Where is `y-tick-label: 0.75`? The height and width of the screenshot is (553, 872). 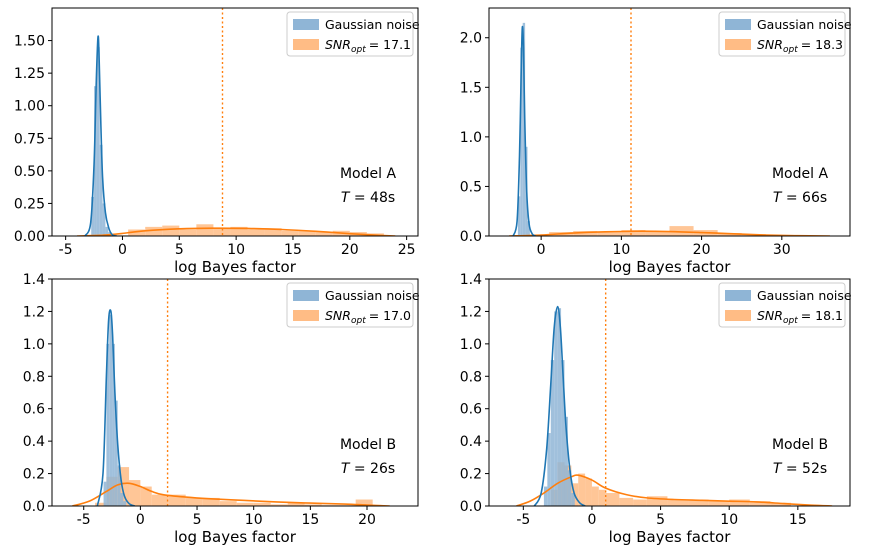
y-tick-label: 0.75 is located at coordinates (29, 139).